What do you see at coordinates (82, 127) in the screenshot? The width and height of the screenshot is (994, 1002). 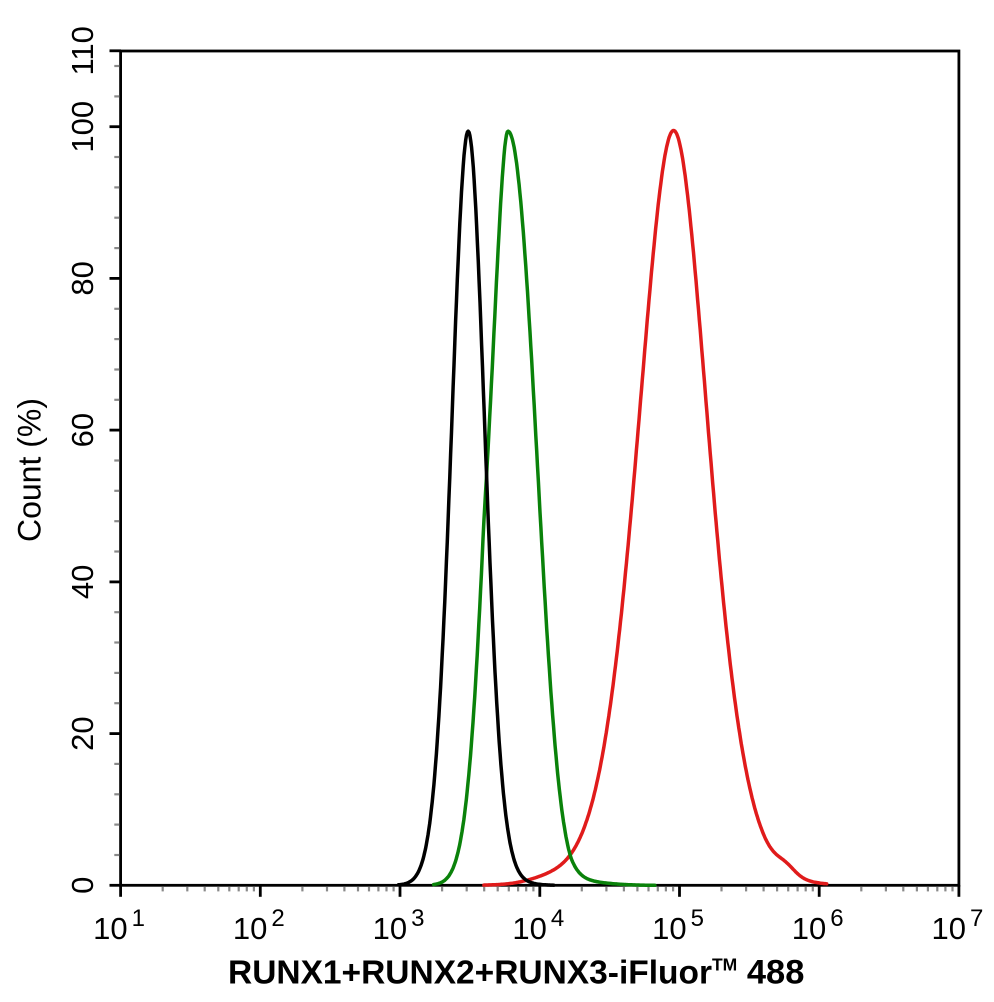 I see `svg-text: 100` at bounding box center [82, 127].